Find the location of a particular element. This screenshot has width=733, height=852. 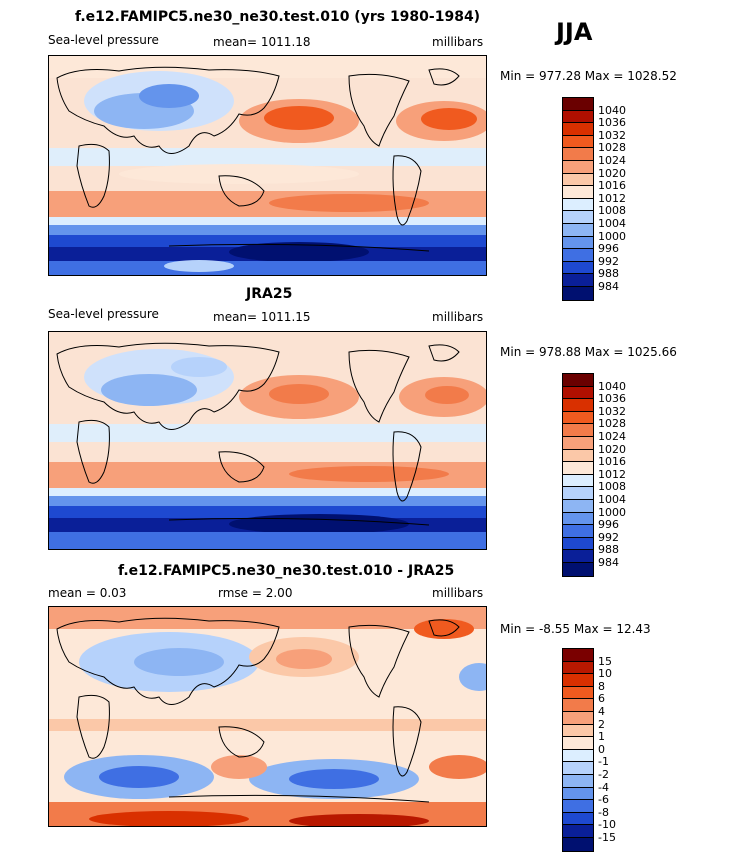

panel-3-rmse-label: rmse = 2.00 is located at coordinates (255, 593).